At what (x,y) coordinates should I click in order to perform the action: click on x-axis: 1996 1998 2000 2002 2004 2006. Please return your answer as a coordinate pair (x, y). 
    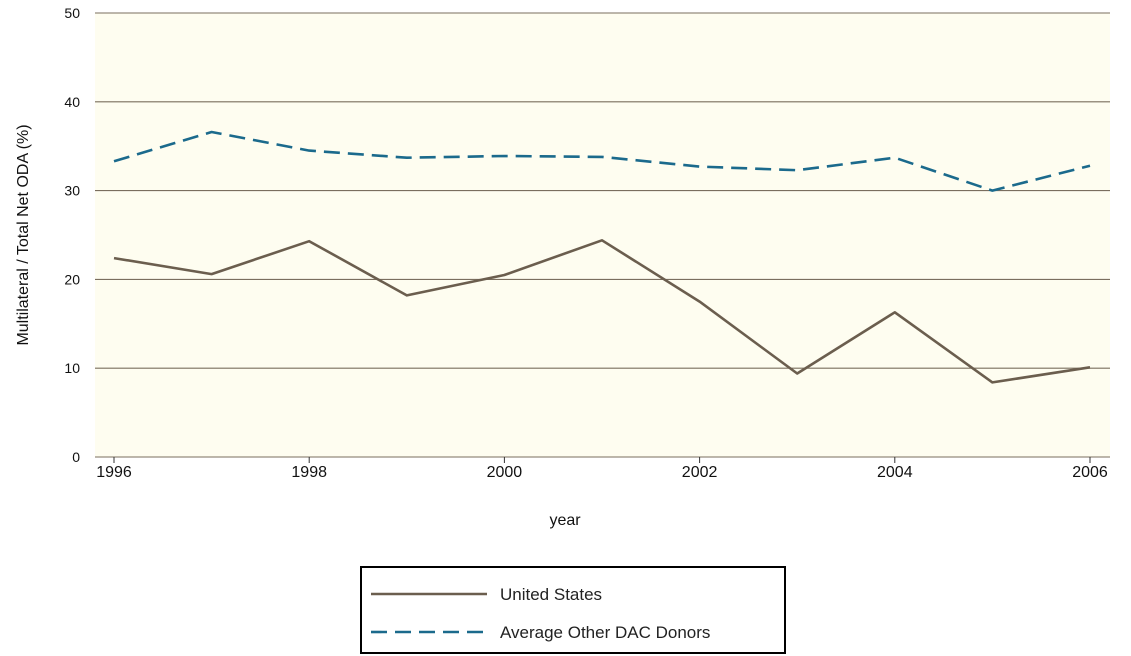
    Looking at the image, I should click on (602, 469).